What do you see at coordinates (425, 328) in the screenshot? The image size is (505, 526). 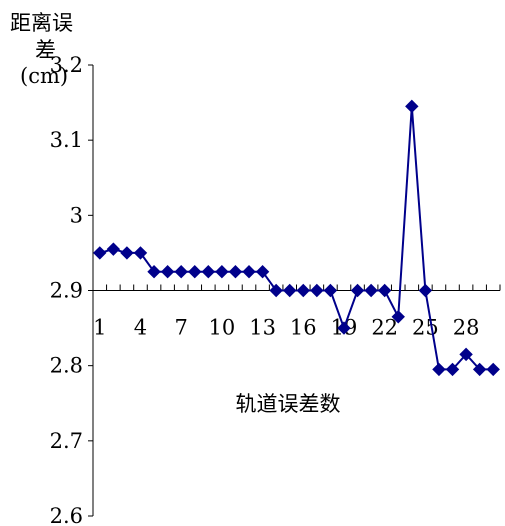 I see `x-tick-label: 25` at bounding box center [425, 328].